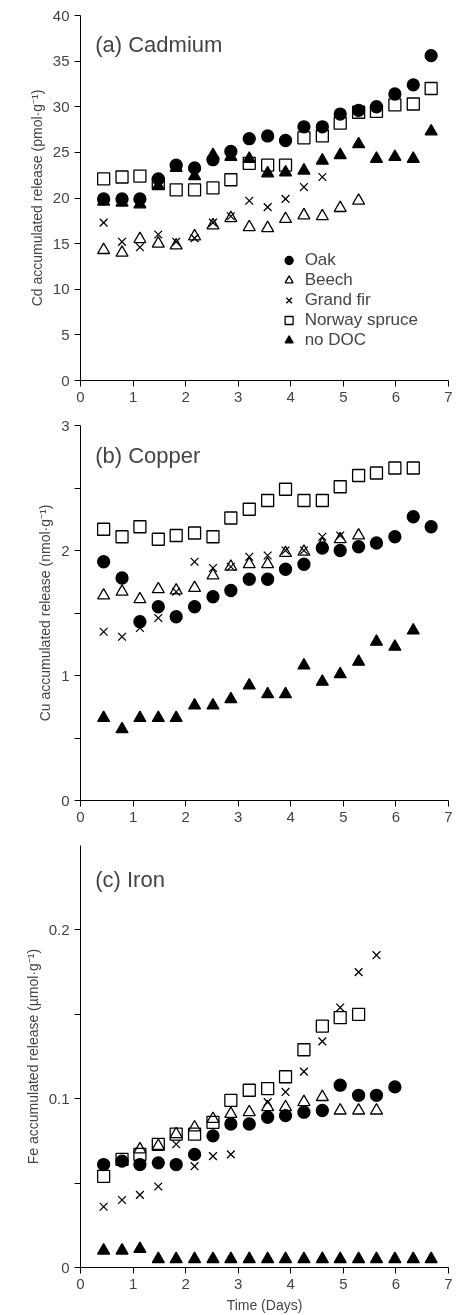  I want to click on x-axis-title: Time (Days), so click(264, 1304).